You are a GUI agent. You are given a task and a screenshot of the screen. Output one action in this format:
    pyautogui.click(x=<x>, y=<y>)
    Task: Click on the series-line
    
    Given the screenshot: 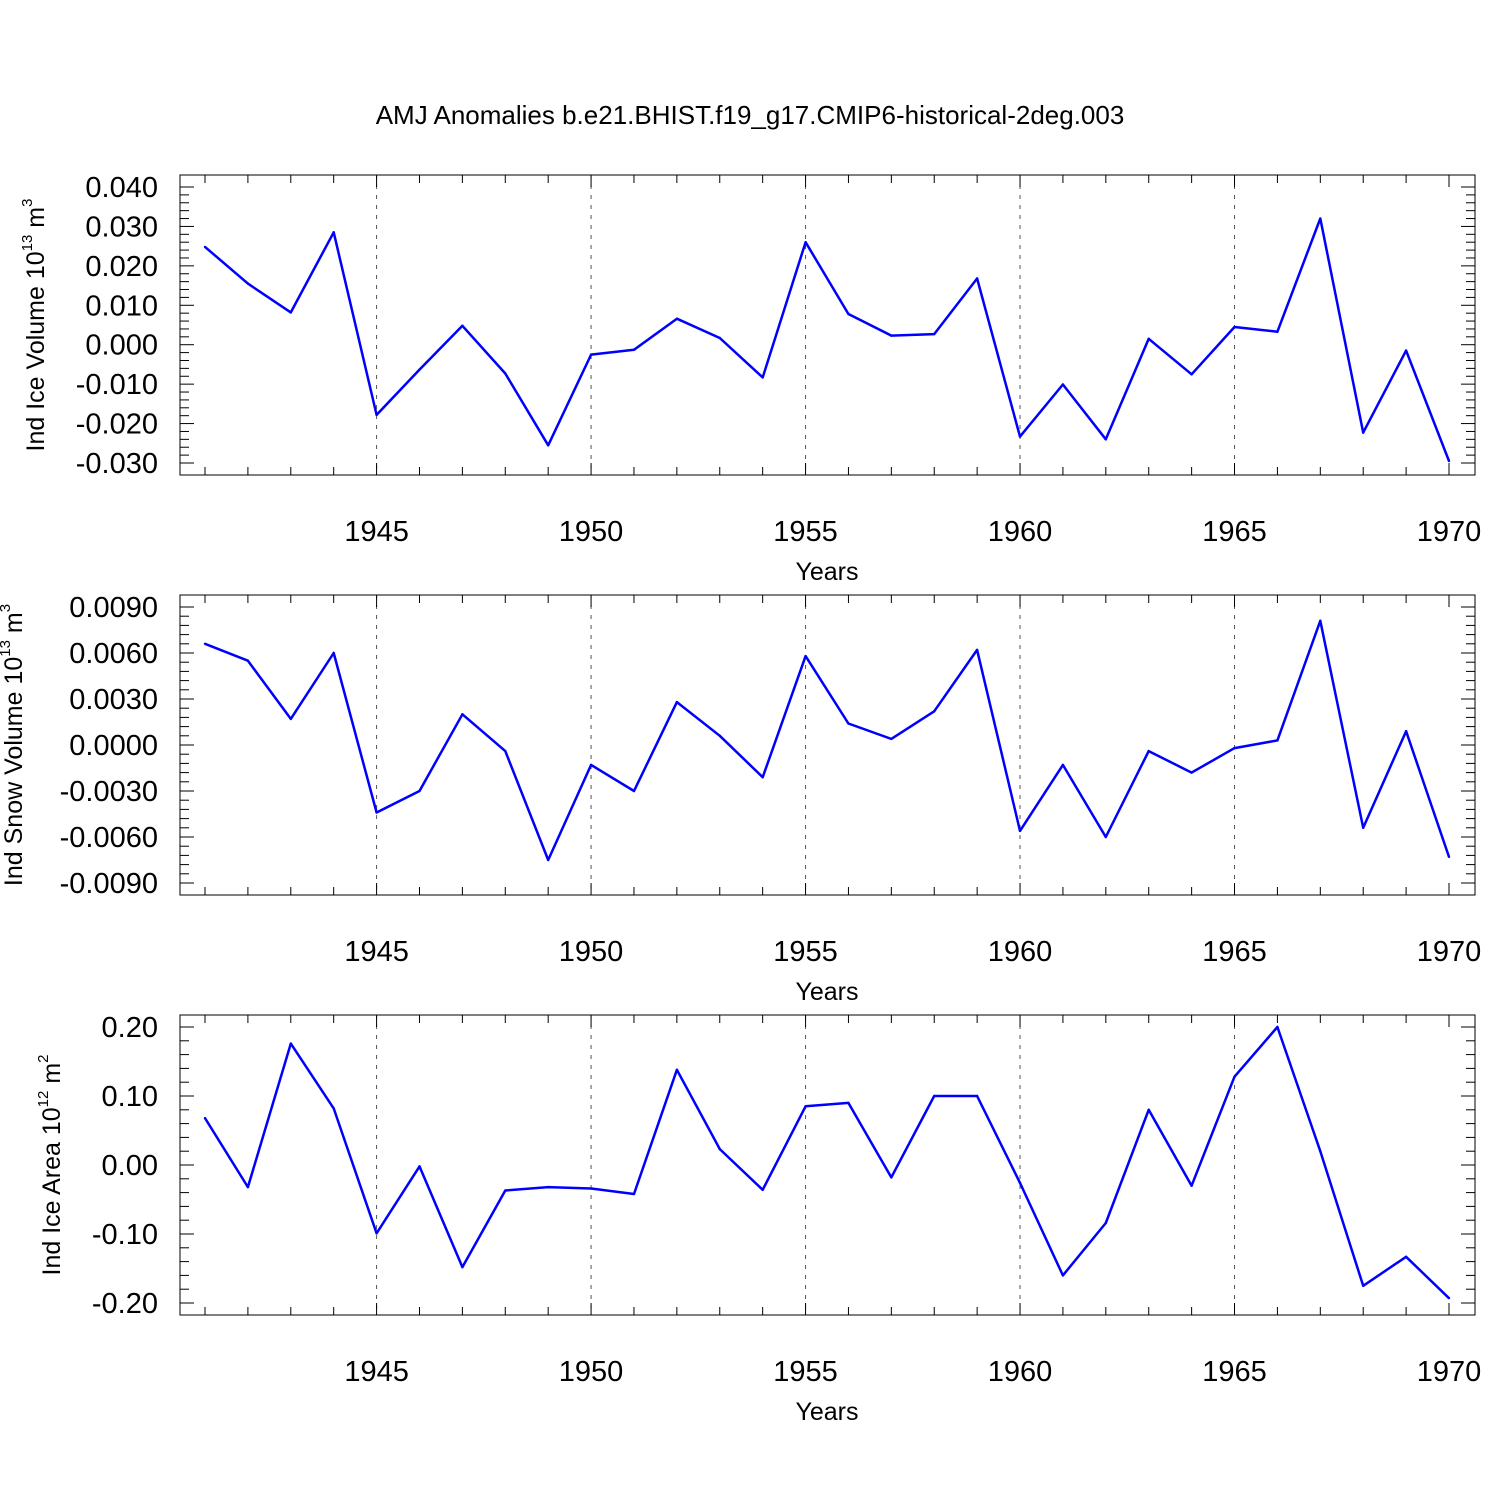 What is the action you would take?
    pyautogui.click(x=827, y=740)
    